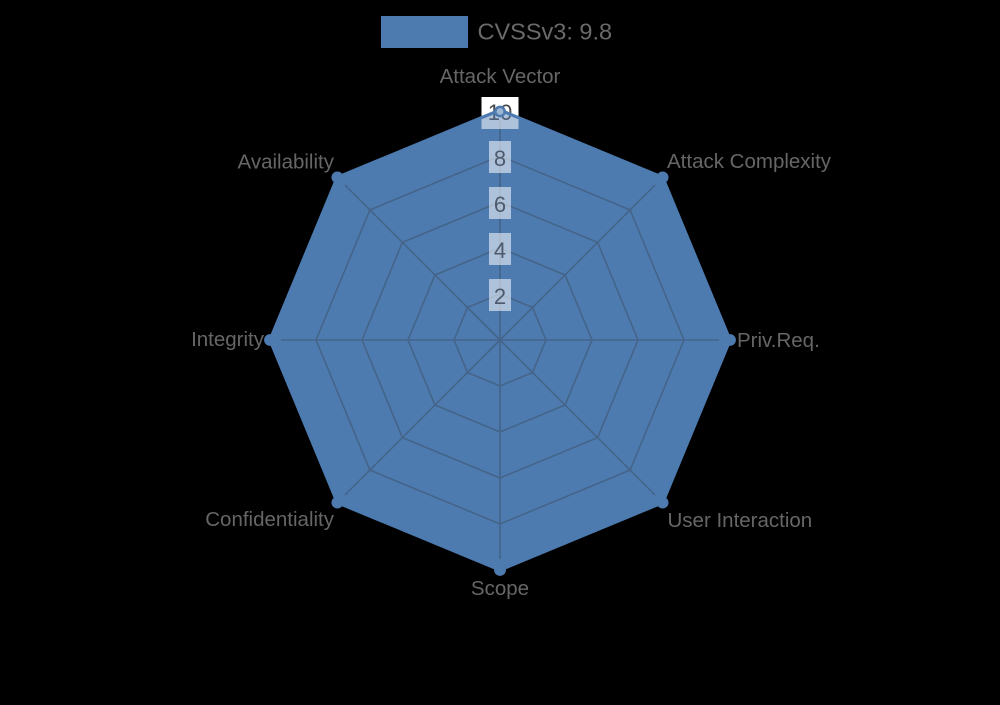 This screenshot has height=705, width=1000. Describe the element at coordinates (749, 161) in the screenshot. I see `svg-text: Attack Complexity` at that location.